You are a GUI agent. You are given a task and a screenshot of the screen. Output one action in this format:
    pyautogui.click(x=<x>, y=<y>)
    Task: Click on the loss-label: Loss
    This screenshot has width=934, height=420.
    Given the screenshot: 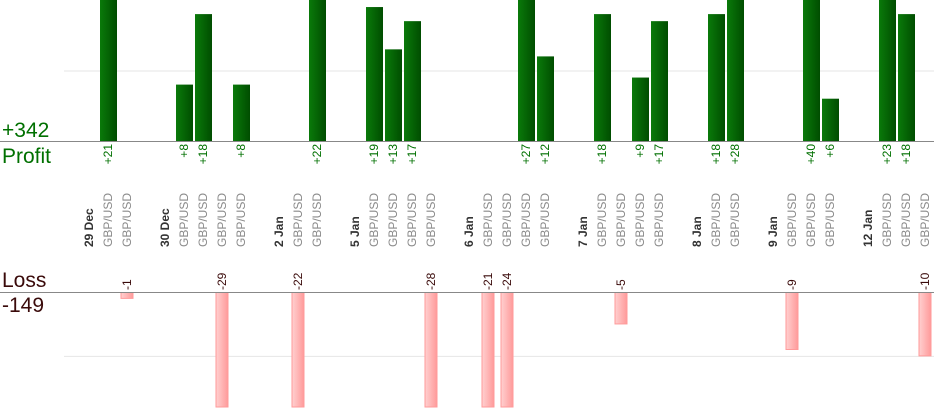 What is the action you would take?
    pyautogui.click(x=24, y=280)
    